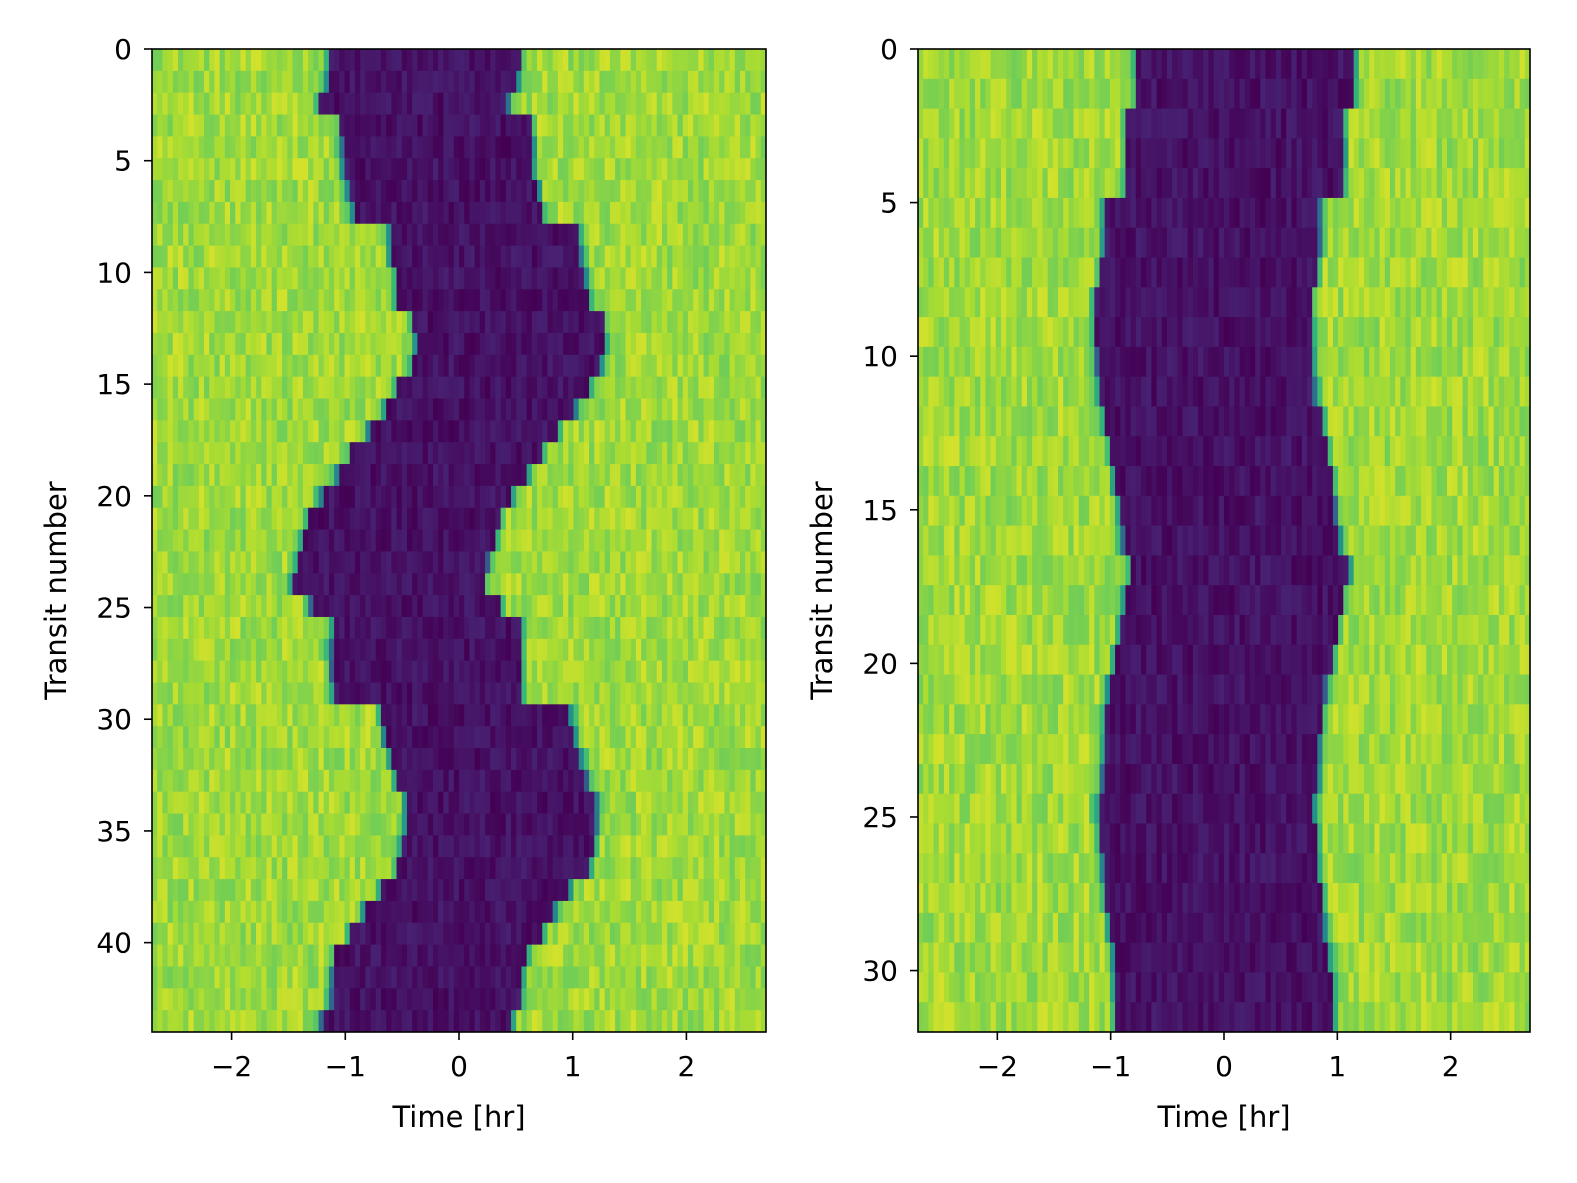 Image resolution: width=1577 pixels, height=1183 pixels. What do you see at coordinates (459, 824) in the screenshot?
I see `transit-row` at bounding box center [459, 824].